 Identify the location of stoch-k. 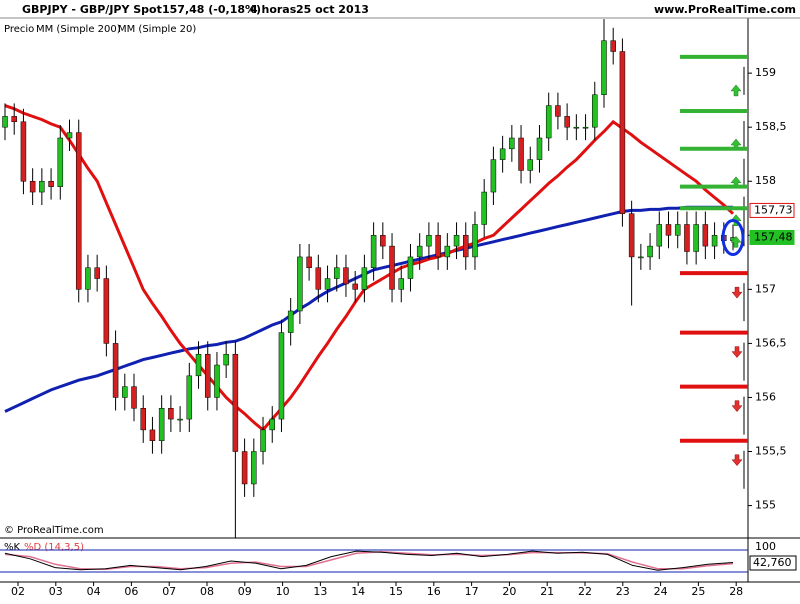
(369, 560).